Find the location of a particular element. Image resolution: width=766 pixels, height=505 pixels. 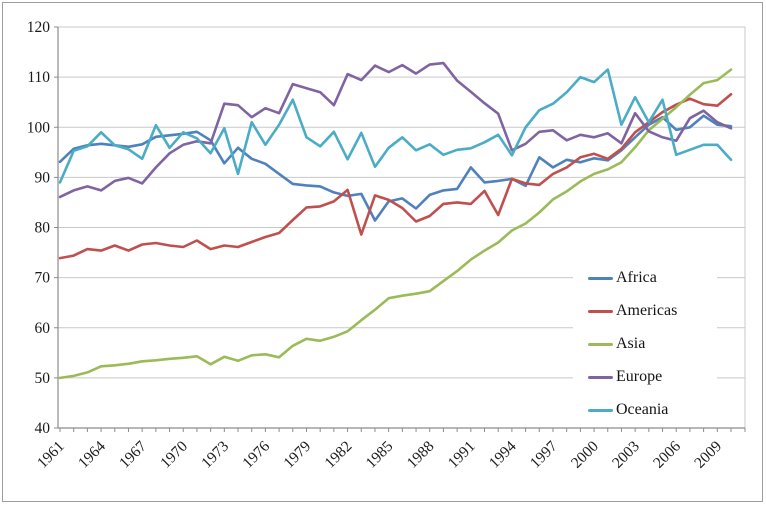

legend-line-swatch-africa is located at coordinates (600, 278).